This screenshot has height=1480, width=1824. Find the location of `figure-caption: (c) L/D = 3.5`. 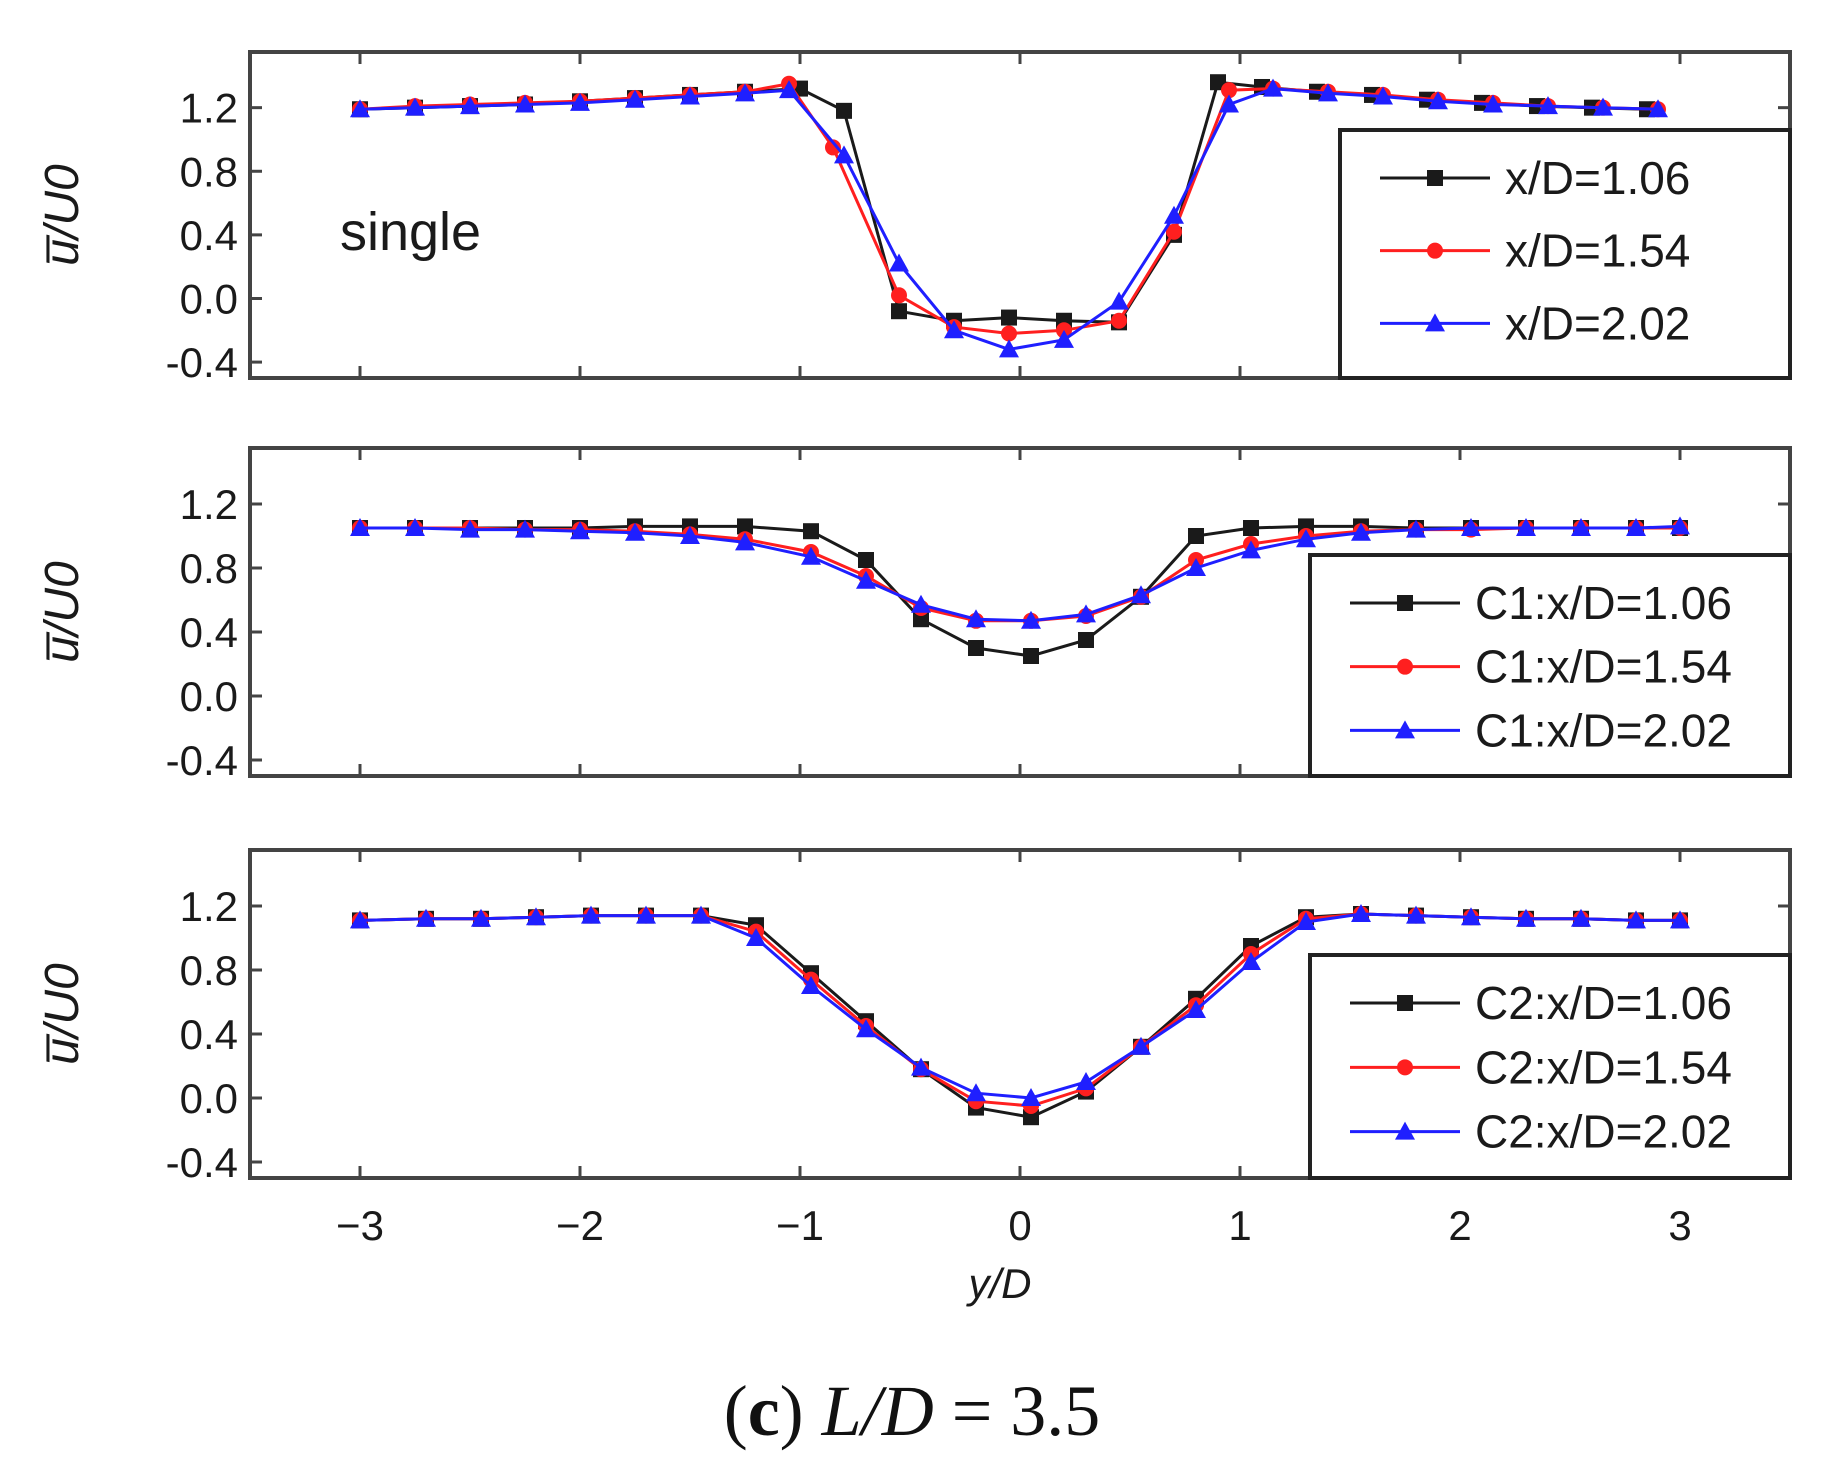

figure-caption: (c) L/D = 3.5 is located at coordinates (912, 1411).